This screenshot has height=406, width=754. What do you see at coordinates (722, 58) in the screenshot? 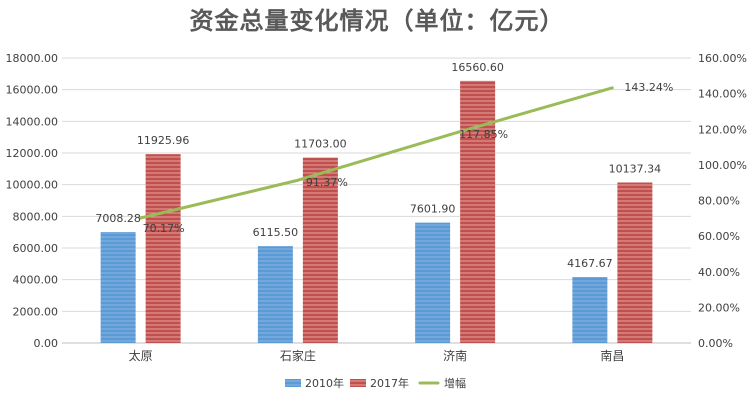
I see `right-axis-tick-label: 160.00%` at bounding box center [722, 58].